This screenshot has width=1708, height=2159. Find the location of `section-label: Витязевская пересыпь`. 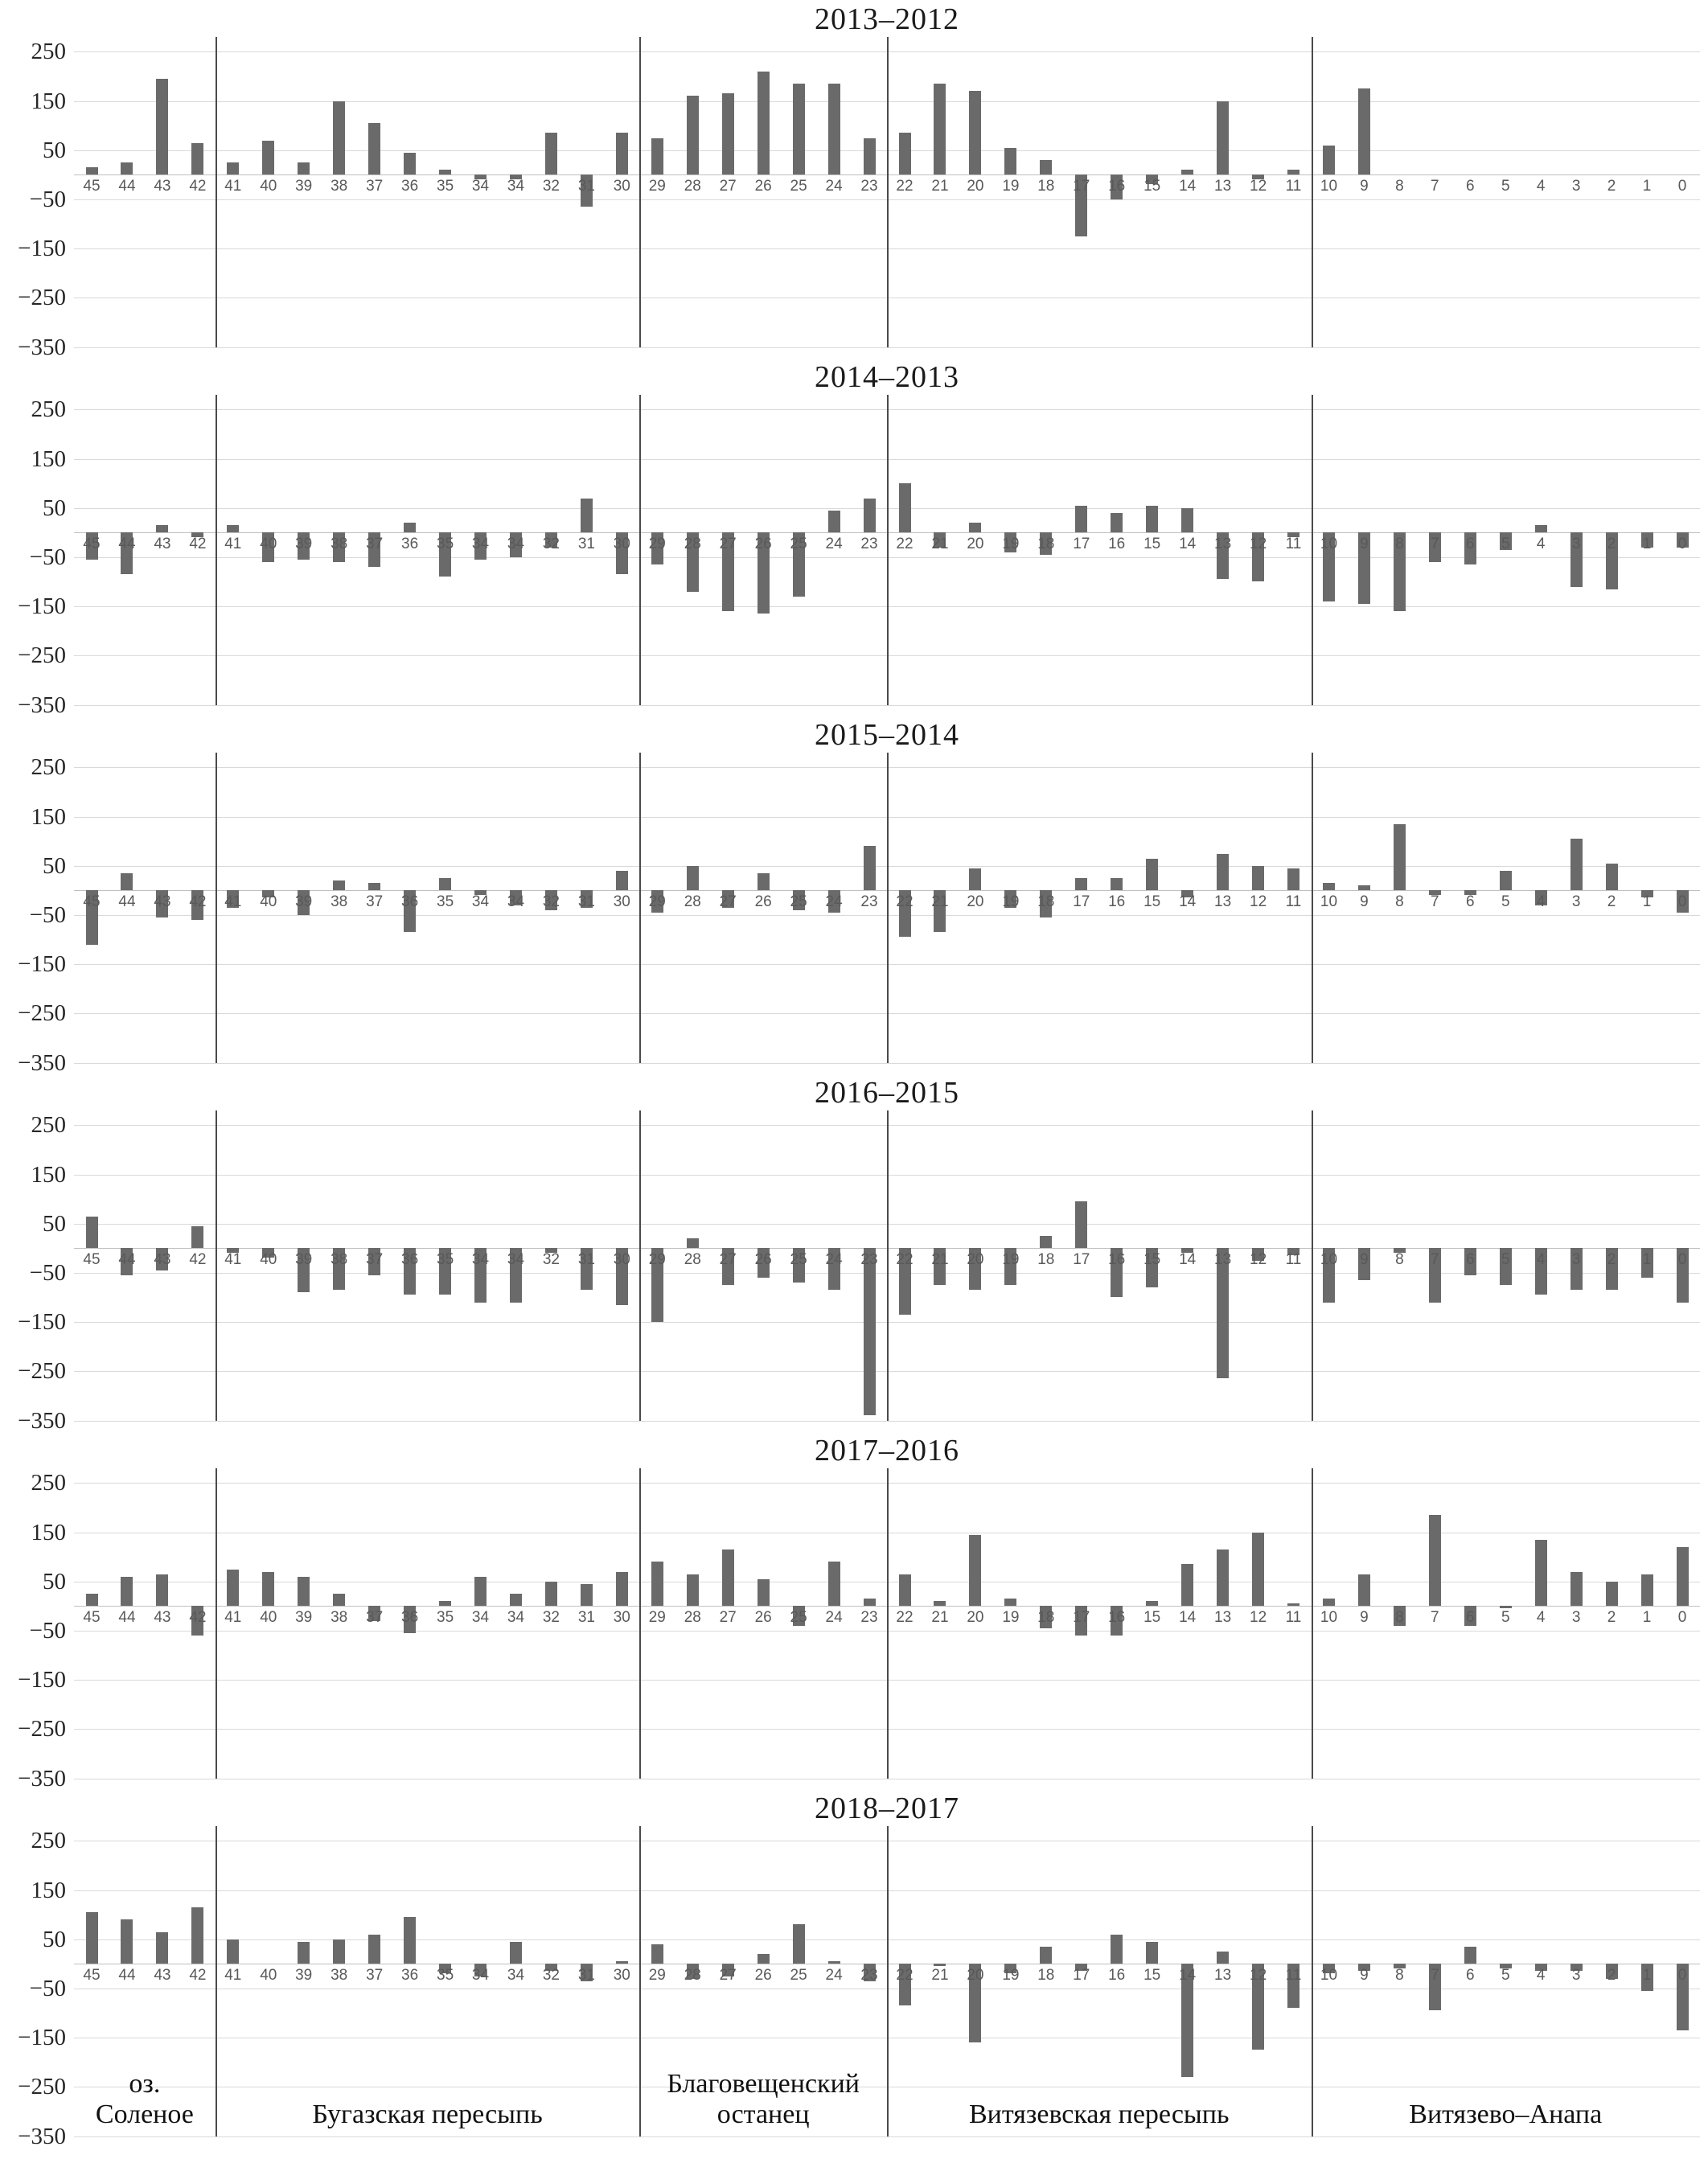

section-label: Витязевская пересыпь is located at coordinates (1099, 2114).